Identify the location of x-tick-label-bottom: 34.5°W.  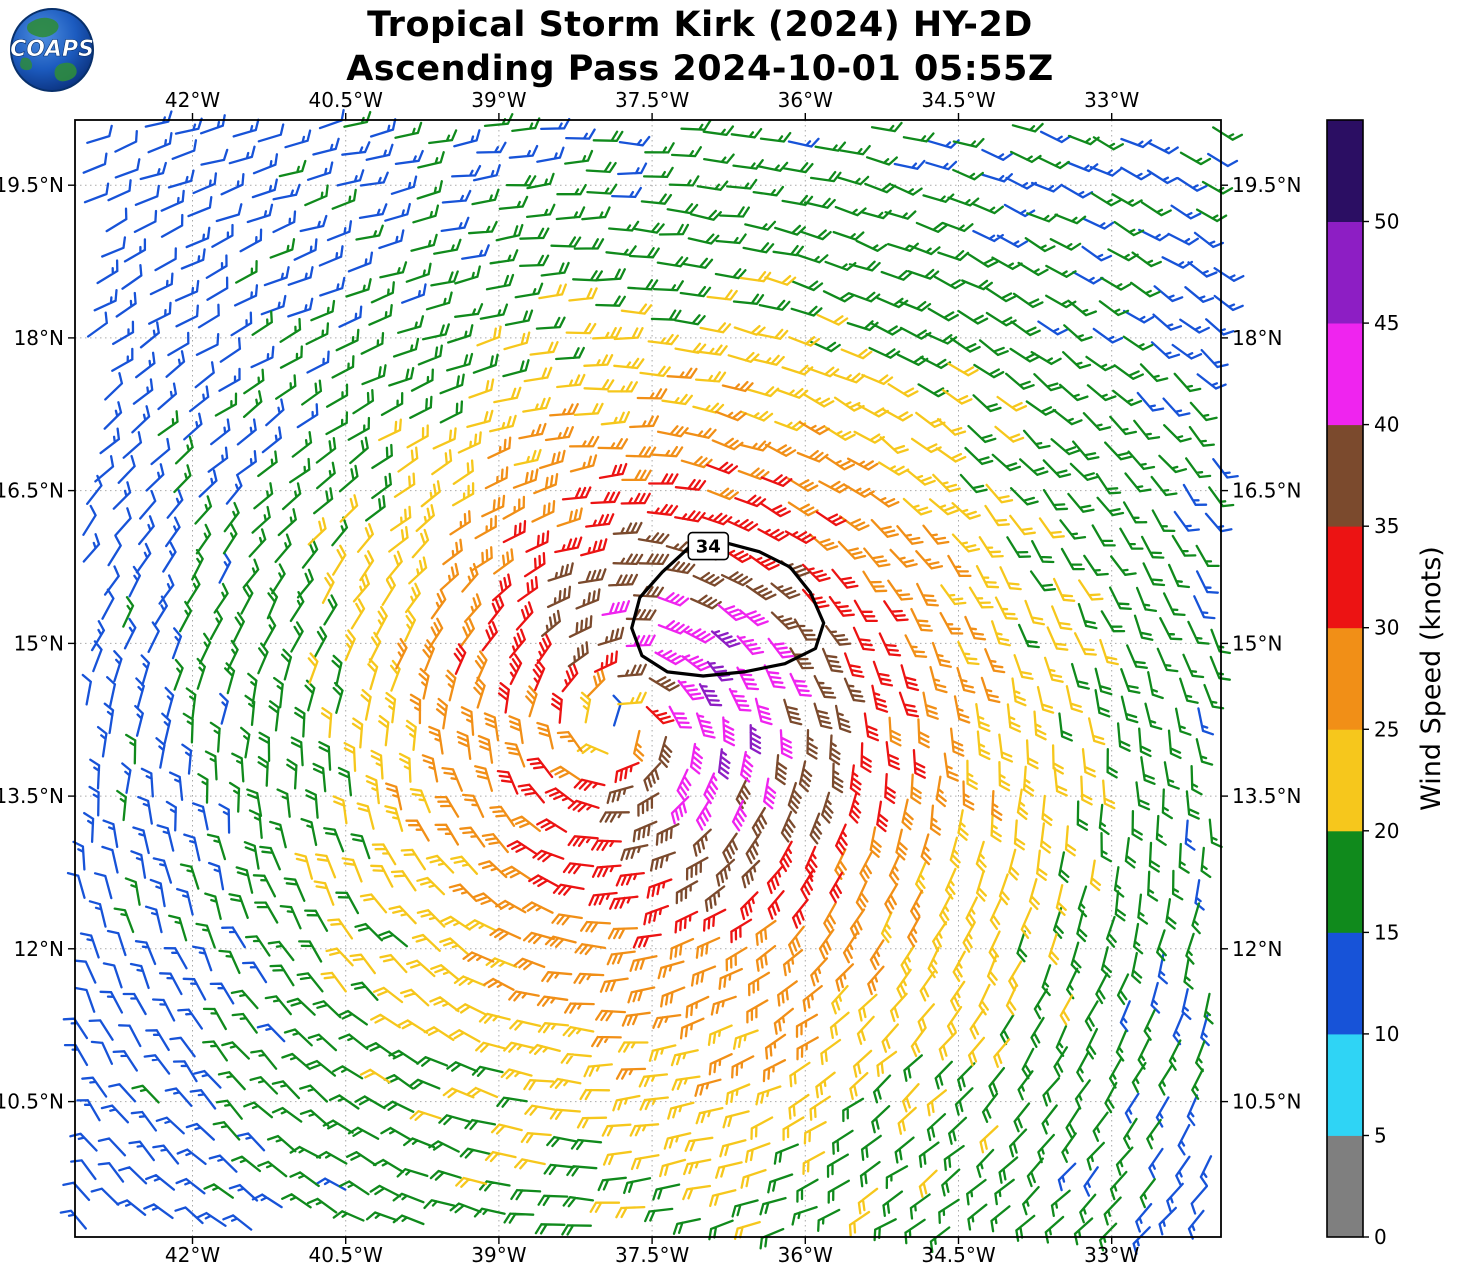
(958, 1253).